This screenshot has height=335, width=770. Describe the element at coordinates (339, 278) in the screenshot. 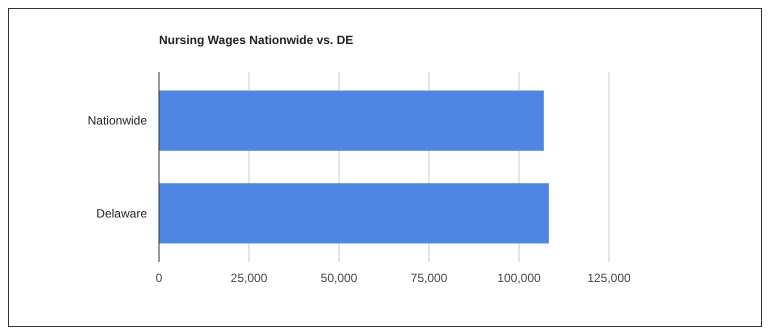

I see `x-tick-label: 50,000` at that location.